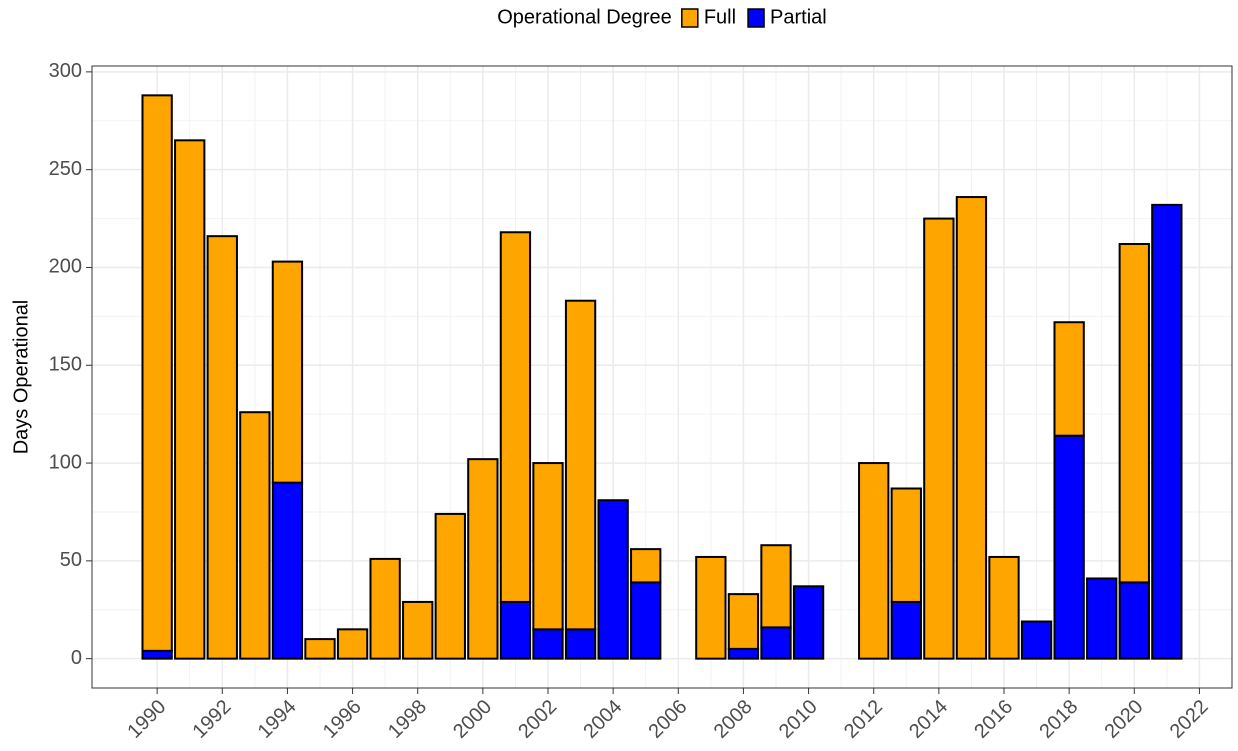 Image resolution: width=1238 pixels, height=751 pixels. Describe the element at coordinates (928, 719) in the screenshot. I see `x-tick-label: 2014` at that location.